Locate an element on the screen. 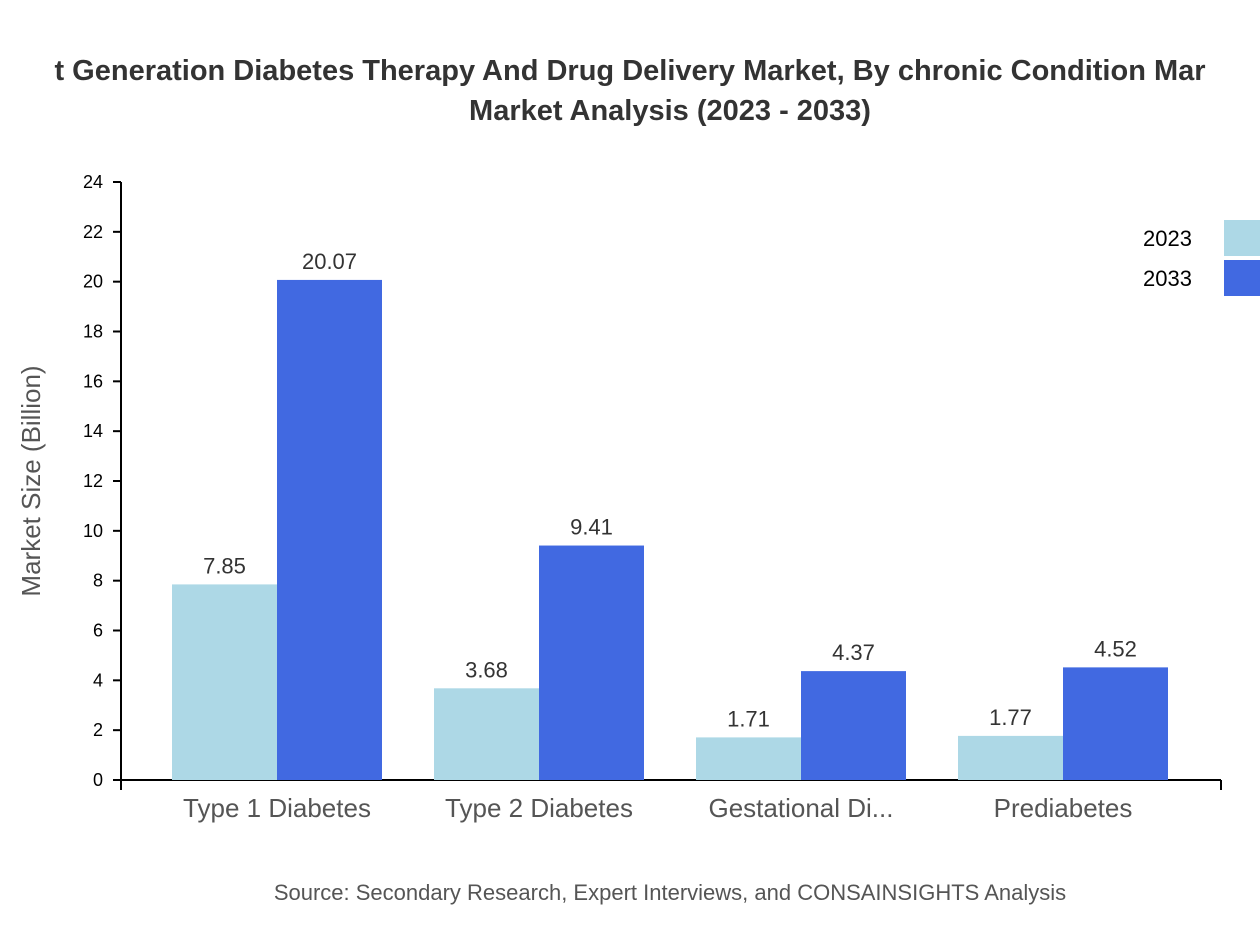 The width and height of the screenshot is (1260, 925). data-label: 7.85 is located at coordinates (224, 565).